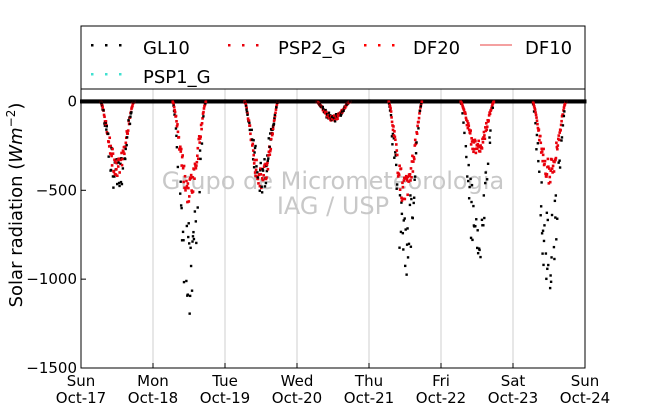 Image resolution: width=650 pixels, height=409 pixels. I want to click on legend-marker, so click(229, 45).